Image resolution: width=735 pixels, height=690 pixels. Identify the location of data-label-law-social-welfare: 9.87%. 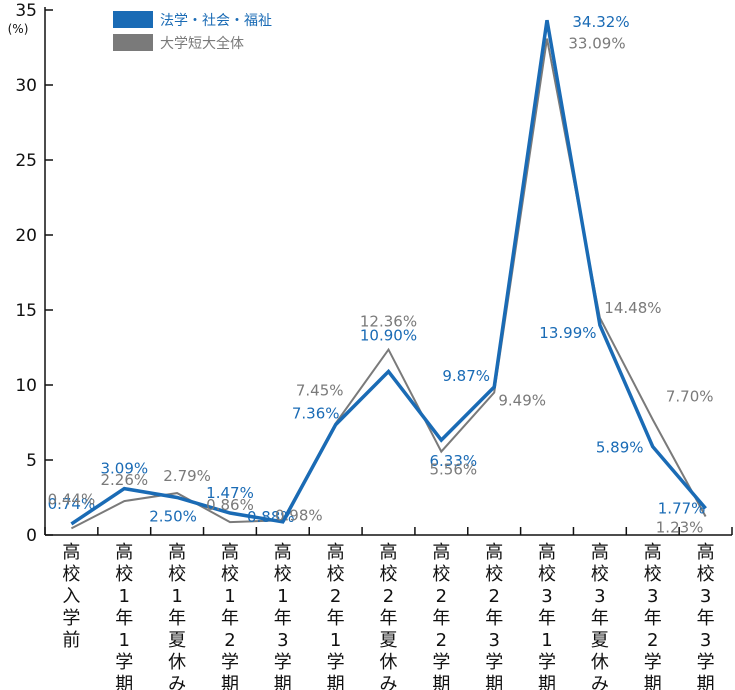
(466, 376).